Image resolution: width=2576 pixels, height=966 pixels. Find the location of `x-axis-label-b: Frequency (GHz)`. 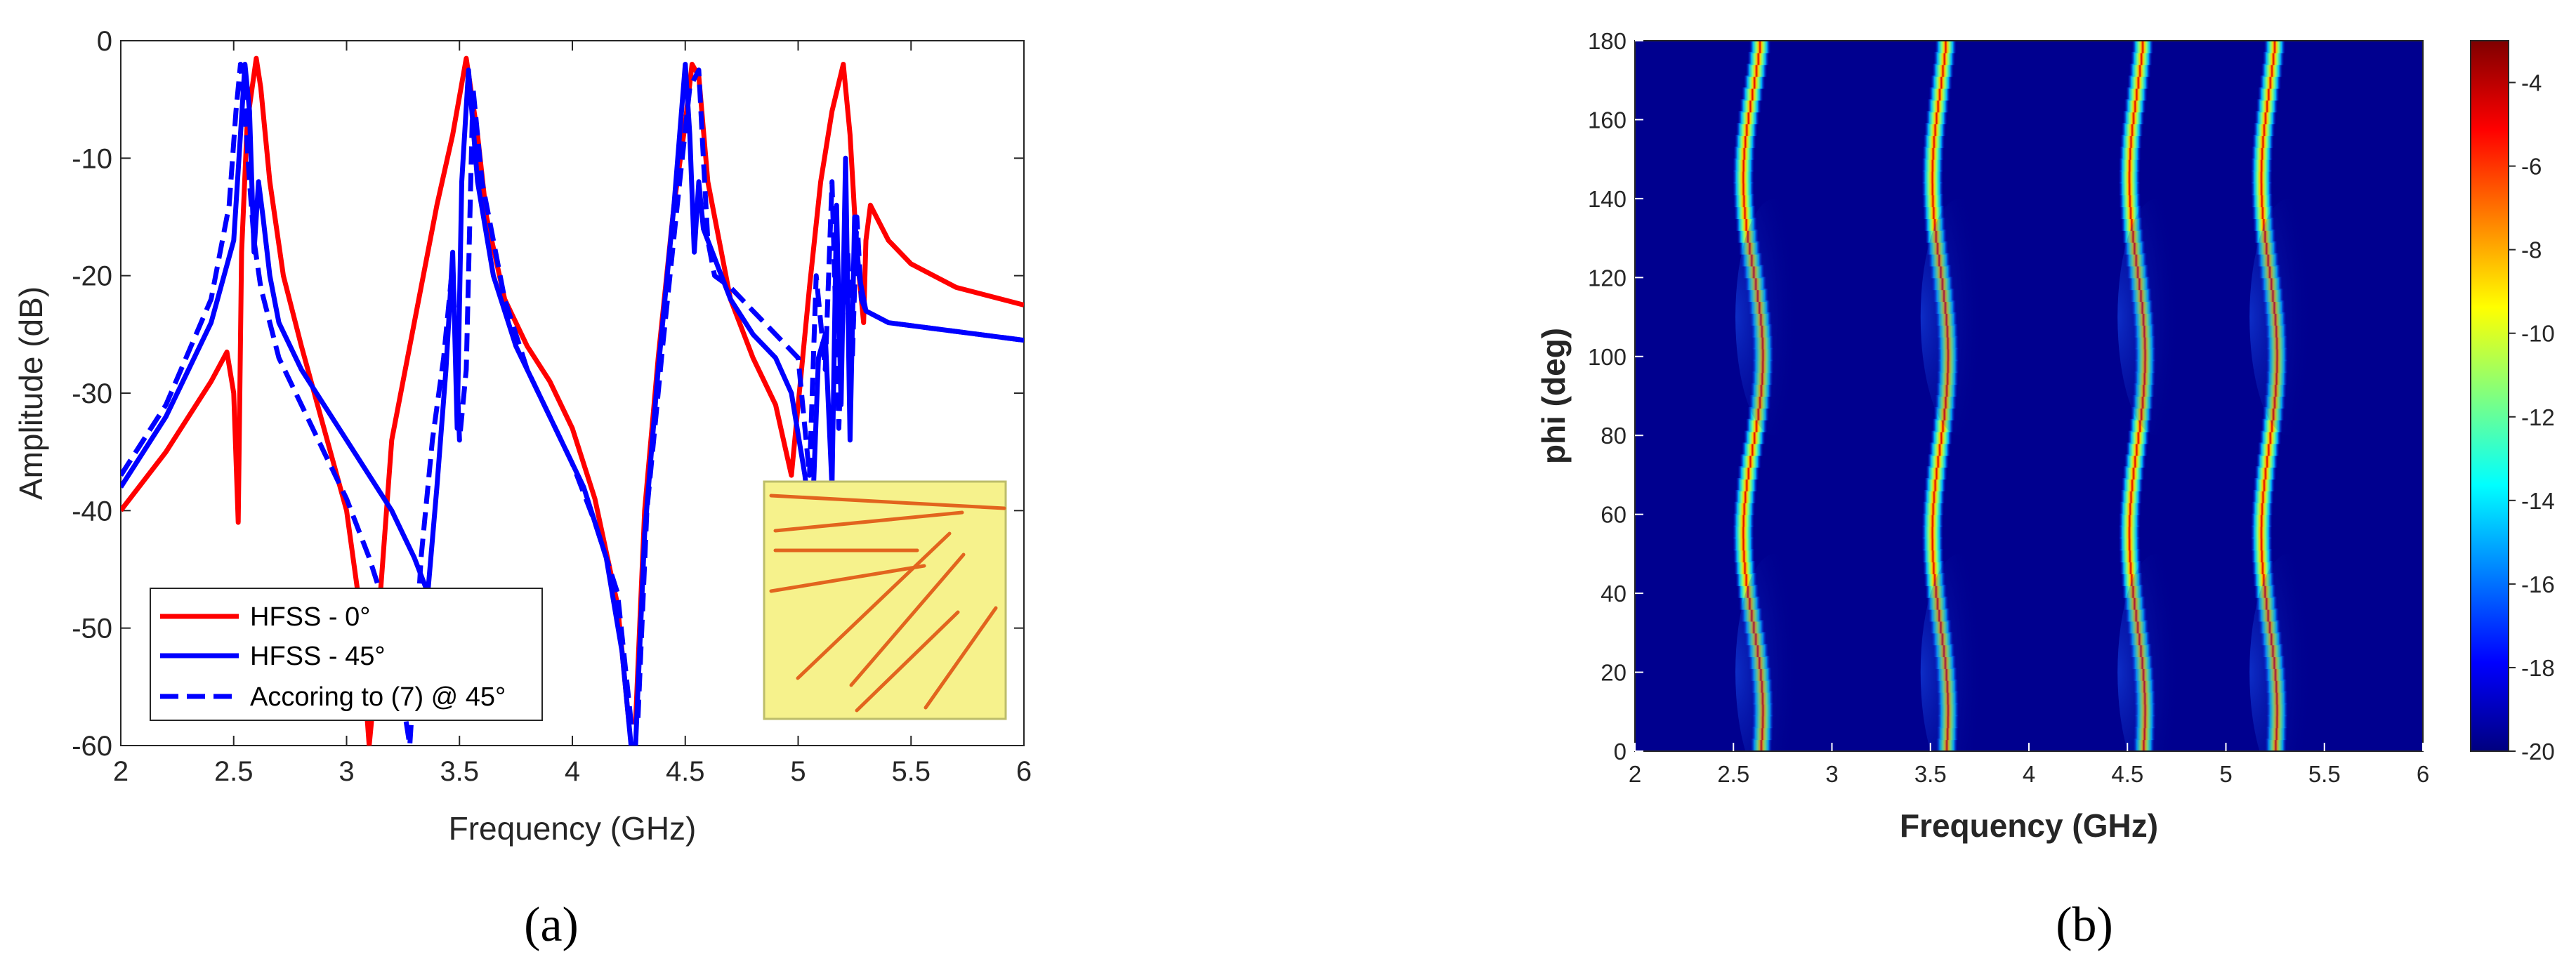

x-axis-label-b: Frequency (GHz) is located at coordinates (2029, 826).